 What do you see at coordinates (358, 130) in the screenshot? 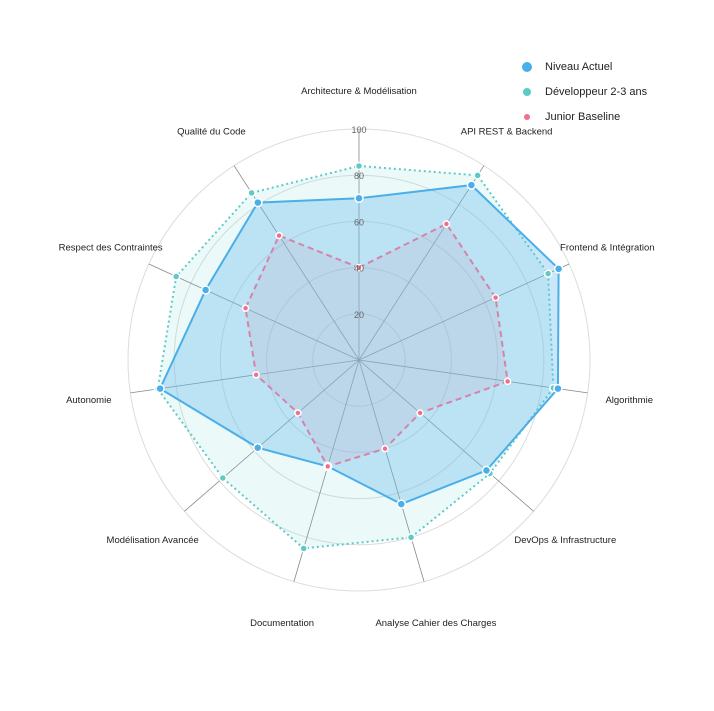
I see `tick-label: 100` at bounding box center [358, 130].